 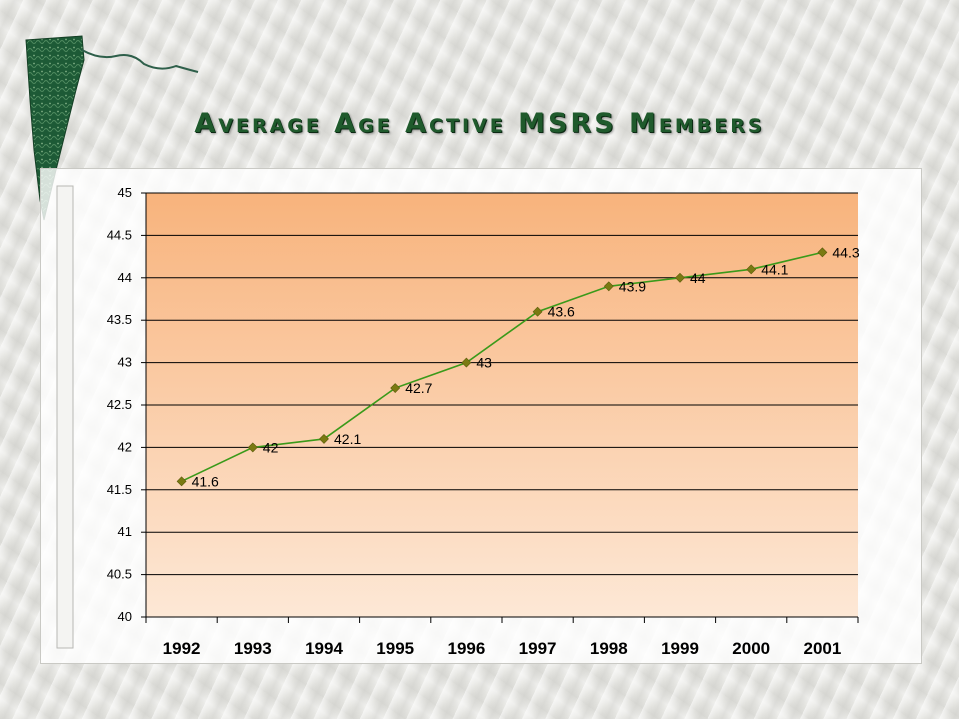 I want to click on x-tick-label: 1992, so click(x=182, y=648).